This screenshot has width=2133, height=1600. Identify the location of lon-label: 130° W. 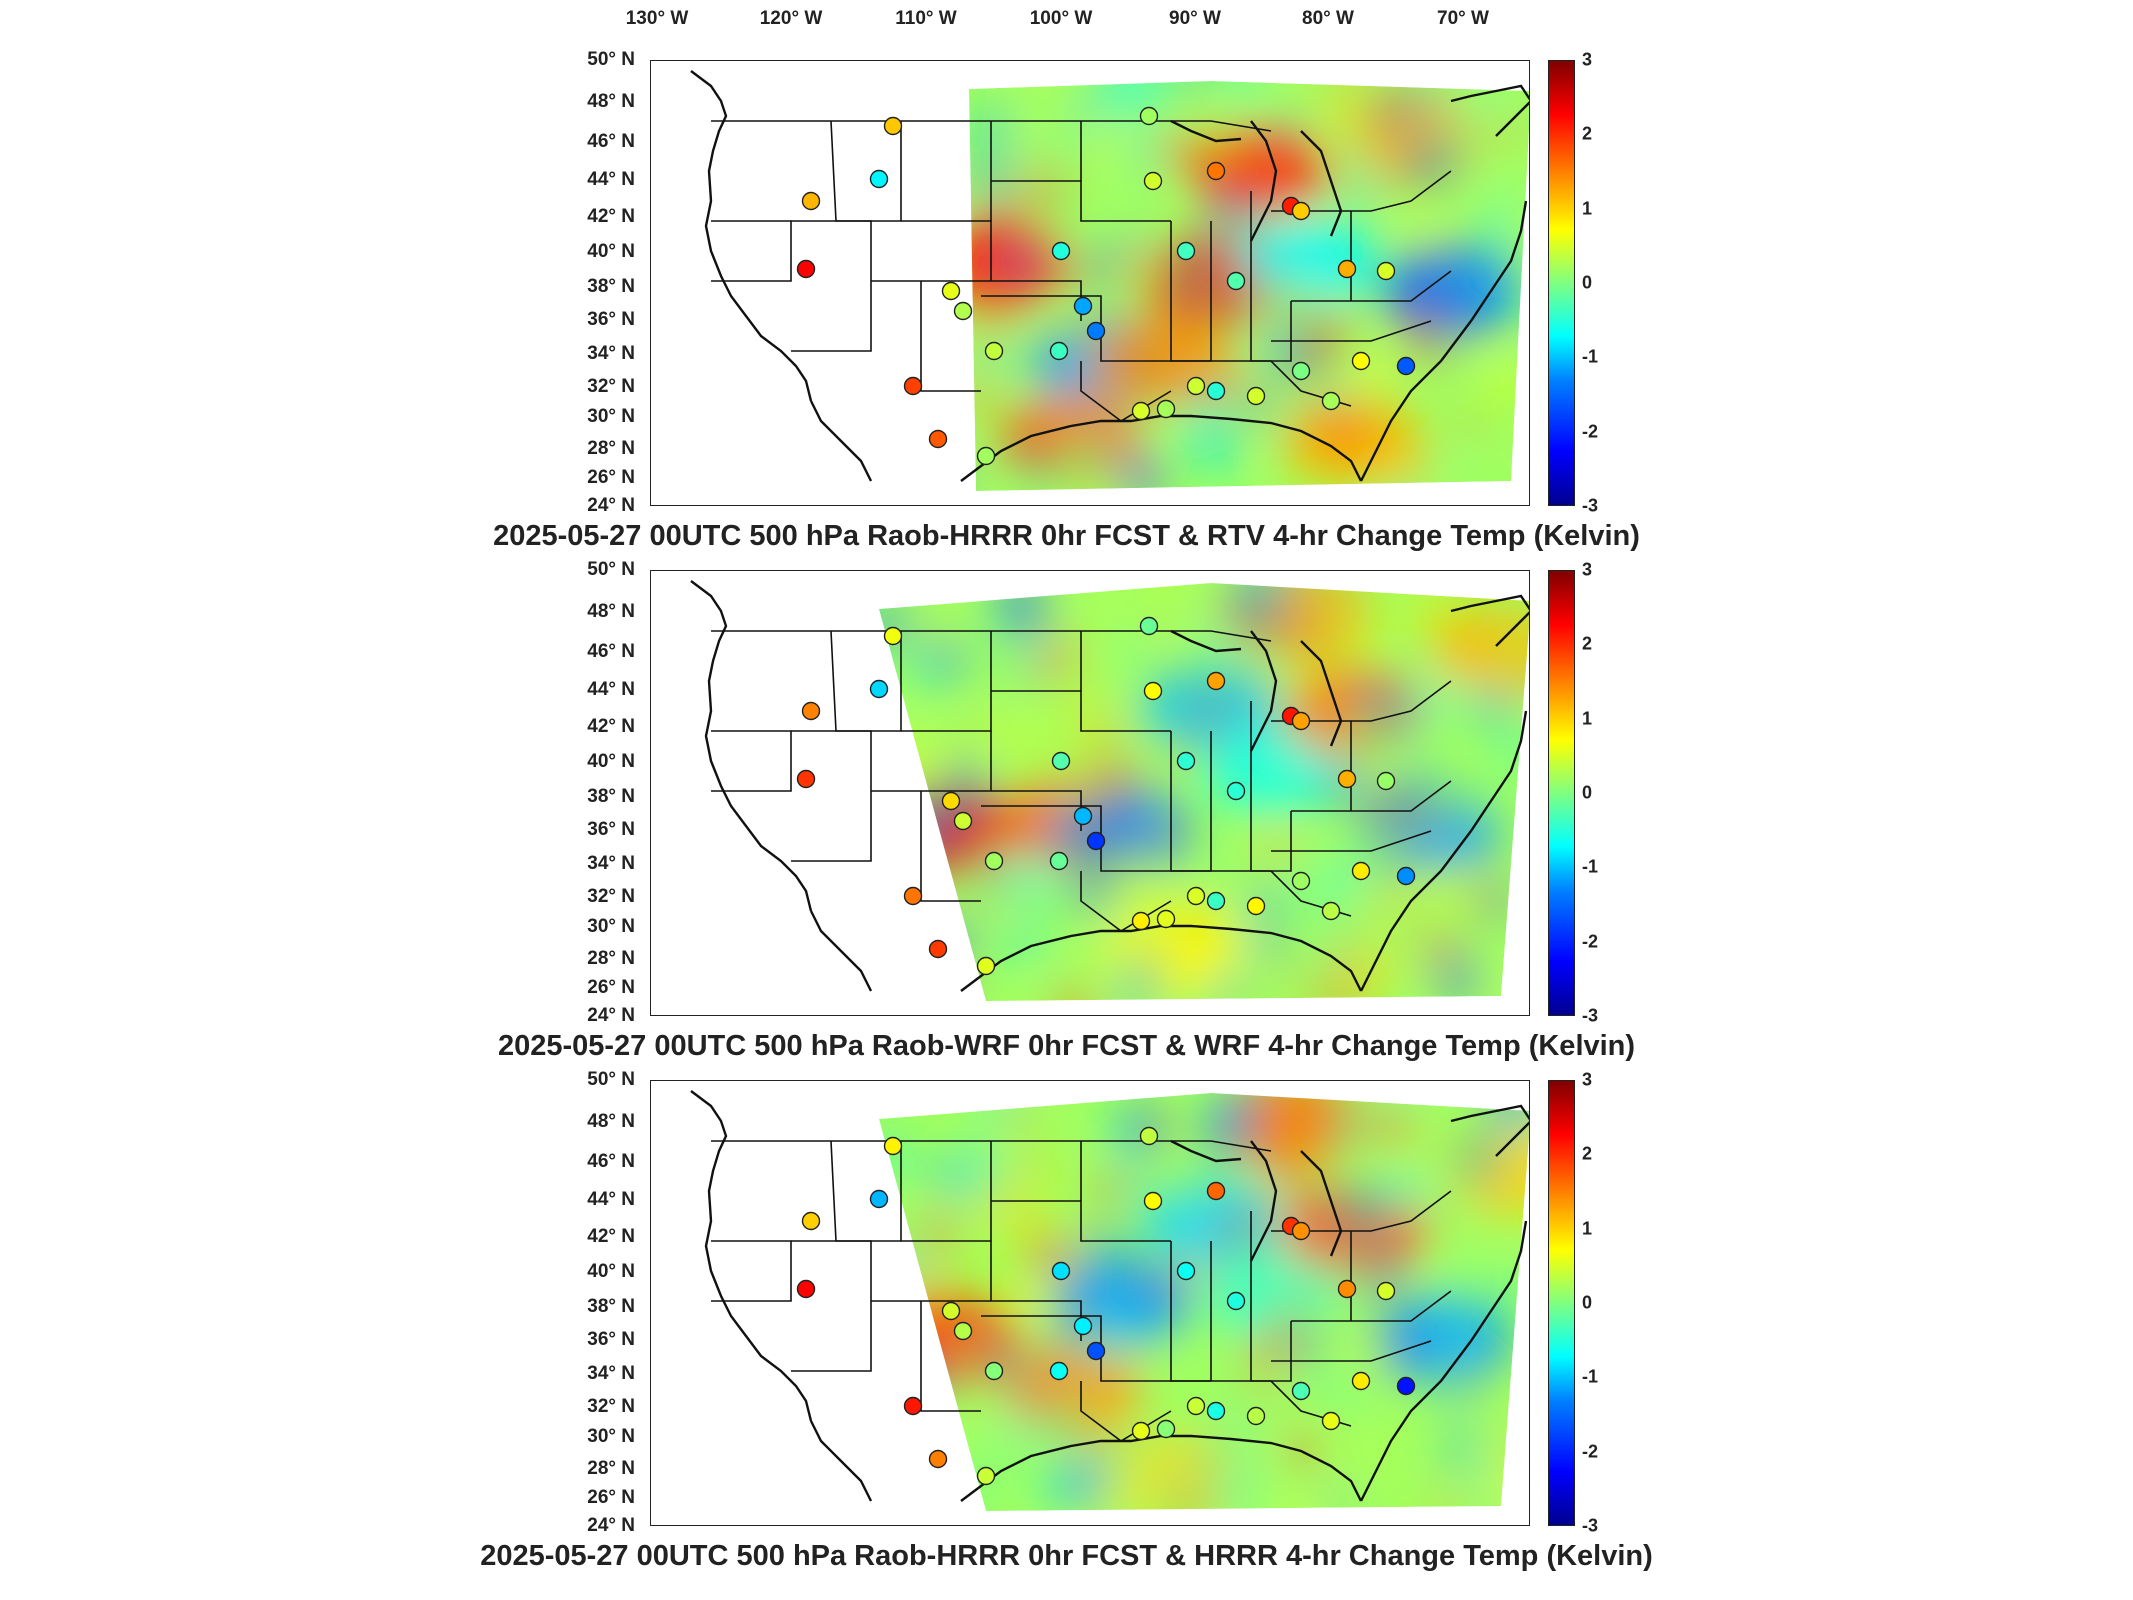
(657, 18).